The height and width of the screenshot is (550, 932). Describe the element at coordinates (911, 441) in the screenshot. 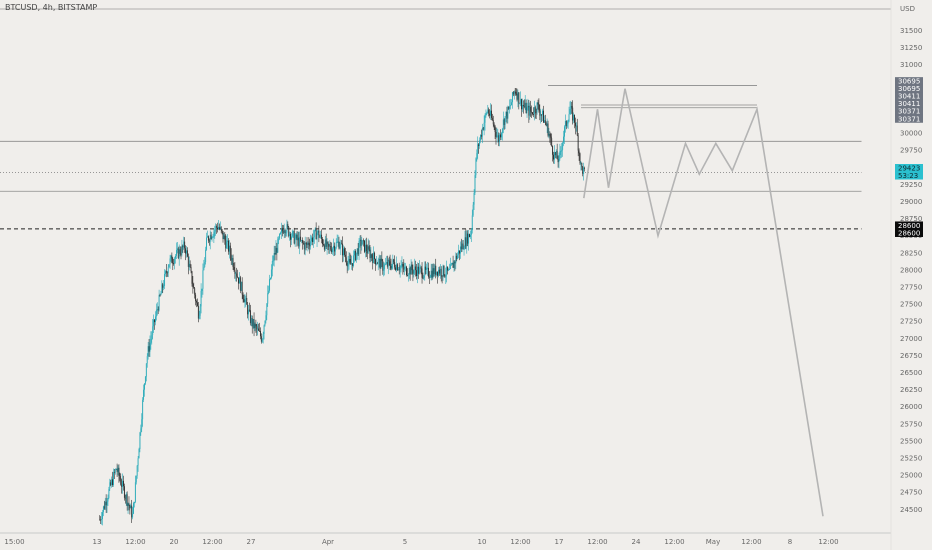

I see `y-tick-label: 25500` at that location.